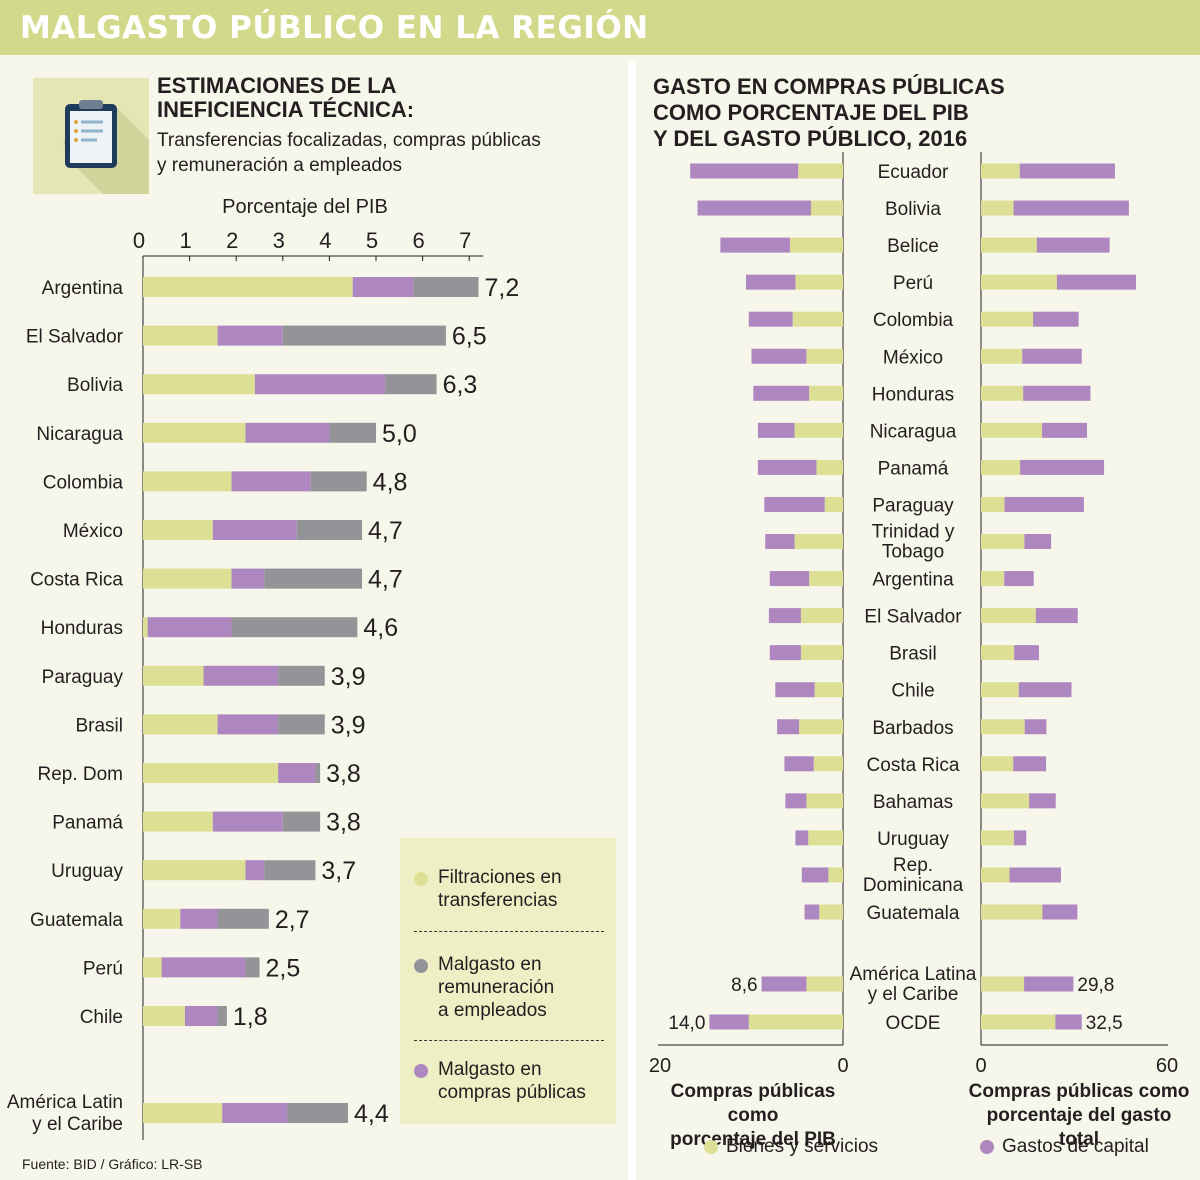 This screenshot has height=1180, width=1200. I want to click on pib-value-label: 14,0, so click(686, 1023).